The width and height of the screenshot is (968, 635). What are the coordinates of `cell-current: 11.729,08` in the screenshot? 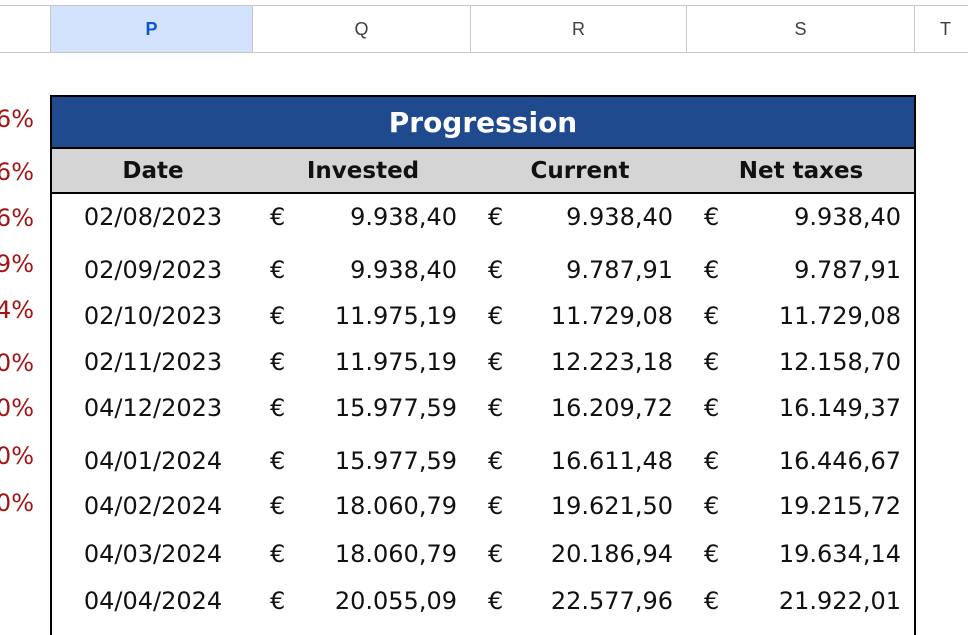 It's located at (611, 316).